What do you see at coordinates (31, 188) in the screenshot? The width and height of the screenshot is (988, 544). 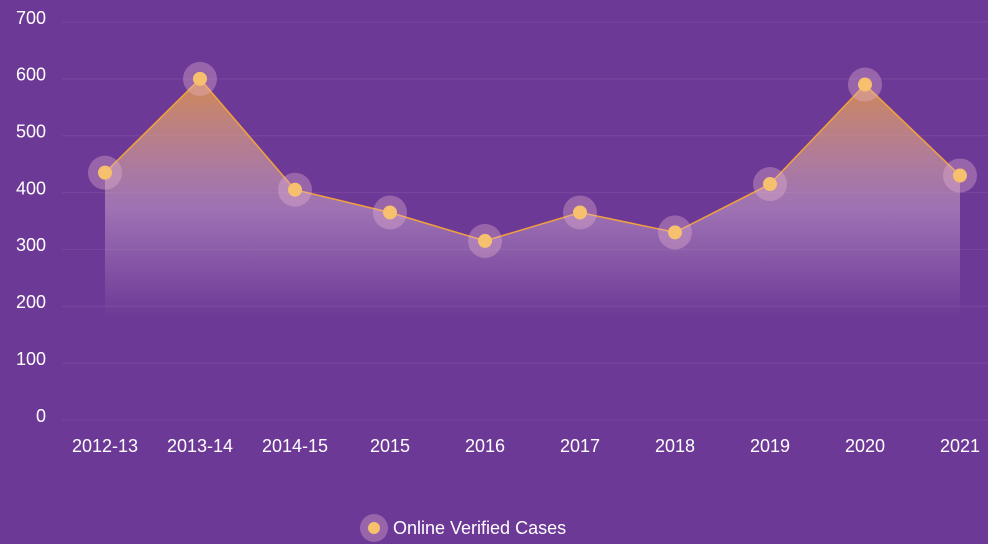 I see `y-tick-label: 400` at bounding box center [31, 188].